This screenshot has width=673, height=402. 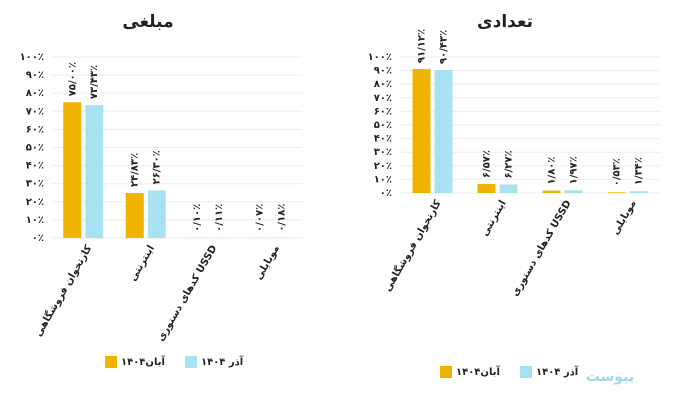 What do you see at coordinates (157, 167) in the screenshot?
I see `value-label: ۲۶/۳۰٪` at bounding box center [157, 167].